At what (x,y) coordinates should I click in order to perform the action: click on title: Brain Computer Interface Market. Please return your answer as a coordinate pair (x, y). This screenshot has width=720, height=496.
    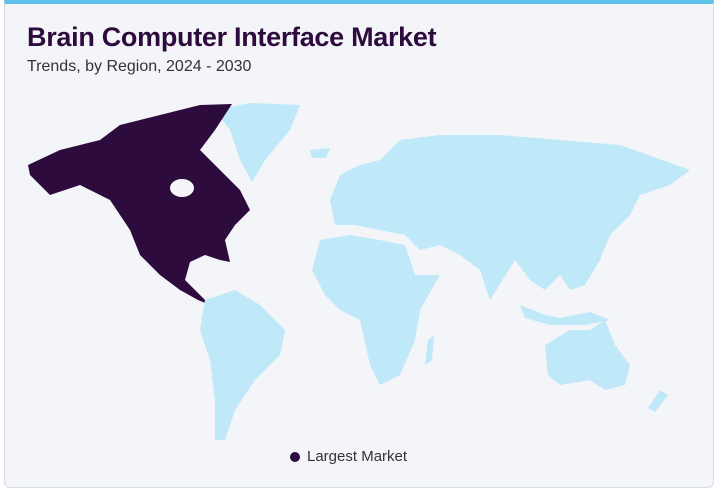
    Looking at the image, I should click on (232, 37).